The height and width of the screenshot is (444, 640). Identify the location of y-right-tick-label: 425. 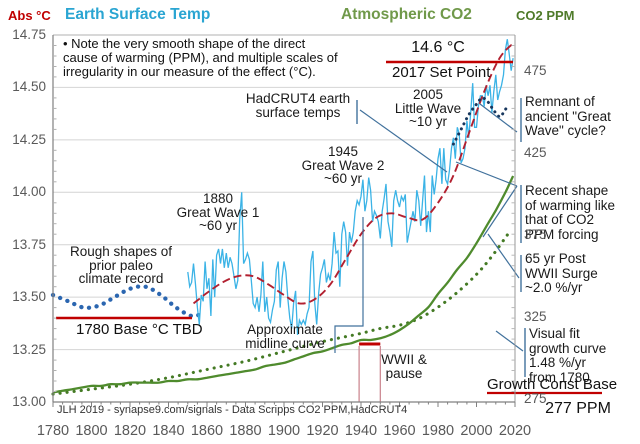
(535, 152).